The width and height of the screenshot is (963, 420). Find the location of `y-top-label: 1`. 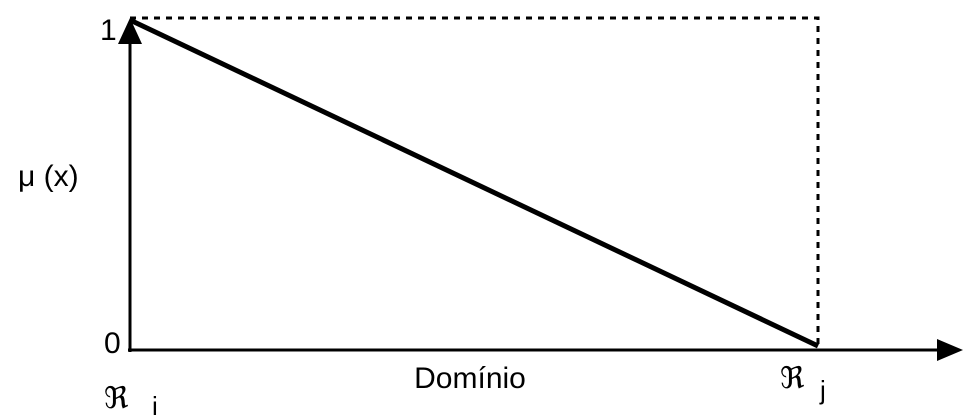

y-top-label: 1 is located at coordinates (108, 30).